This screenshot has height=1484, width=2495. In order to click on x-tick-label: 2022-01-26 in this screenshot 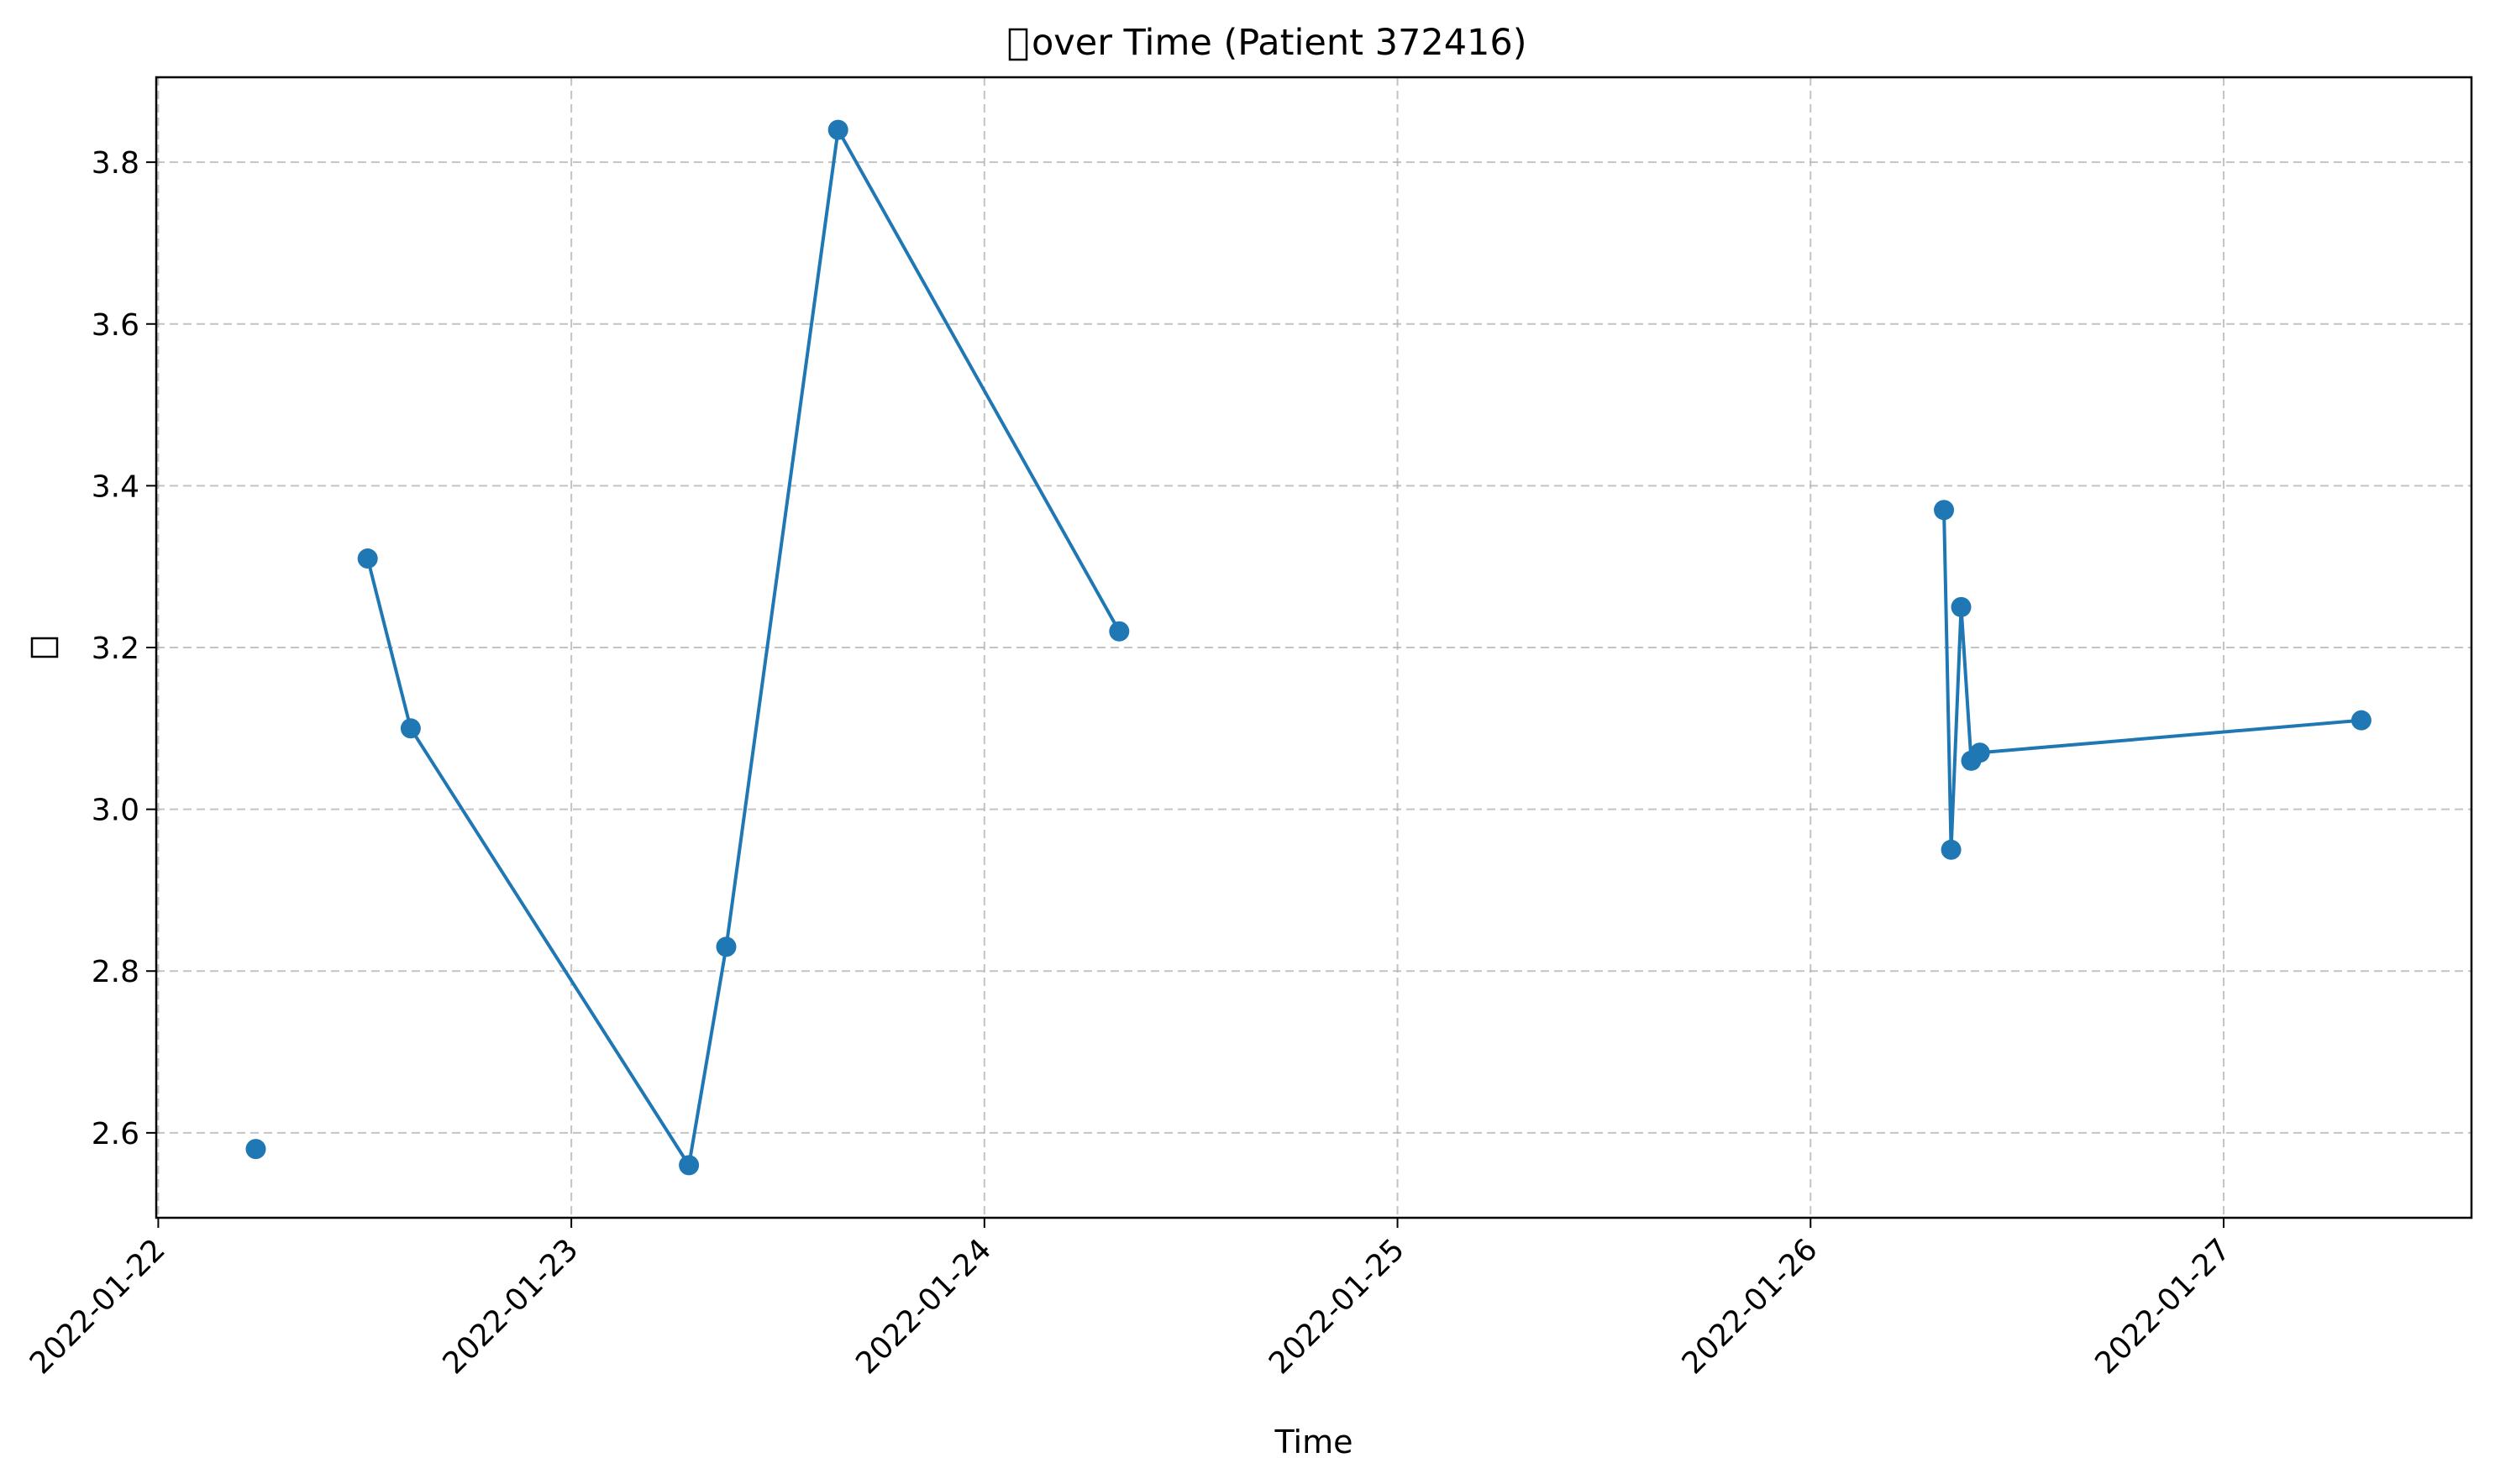, I will do `click(1751, 1306)`.